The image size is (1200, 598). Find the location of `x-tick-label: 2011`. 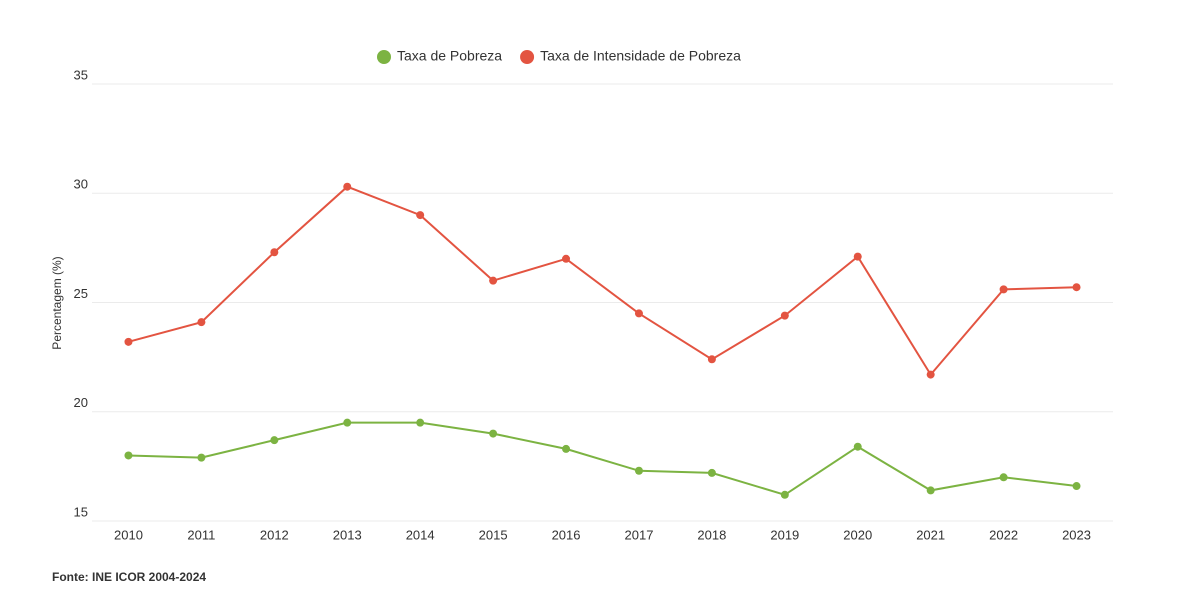

x-tick-label: 2011 is located at coordinates (201, 534).